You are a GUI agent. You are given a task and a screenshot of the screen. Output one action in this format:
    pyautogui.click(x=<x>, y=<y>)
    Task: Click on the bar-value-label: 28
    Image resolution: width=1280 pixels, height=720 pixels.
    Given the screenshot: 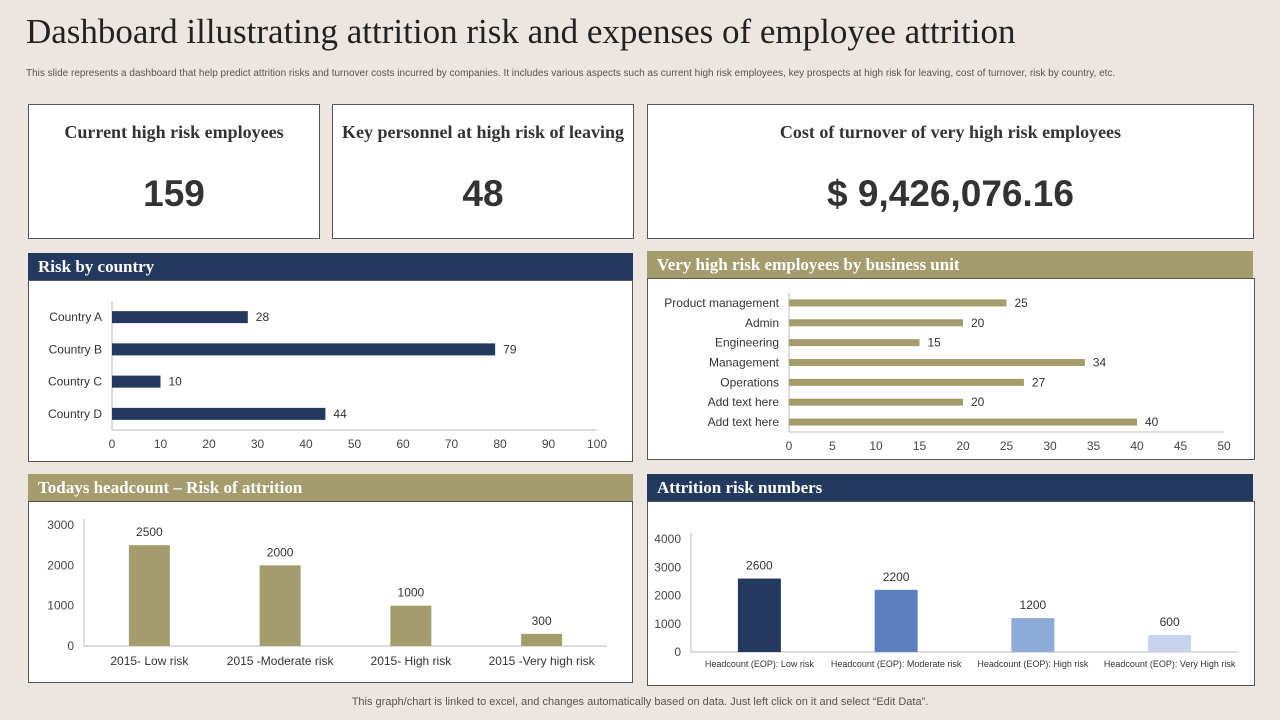 What is the action you would take?
    pyautogui.click(x=263, y=317)
    